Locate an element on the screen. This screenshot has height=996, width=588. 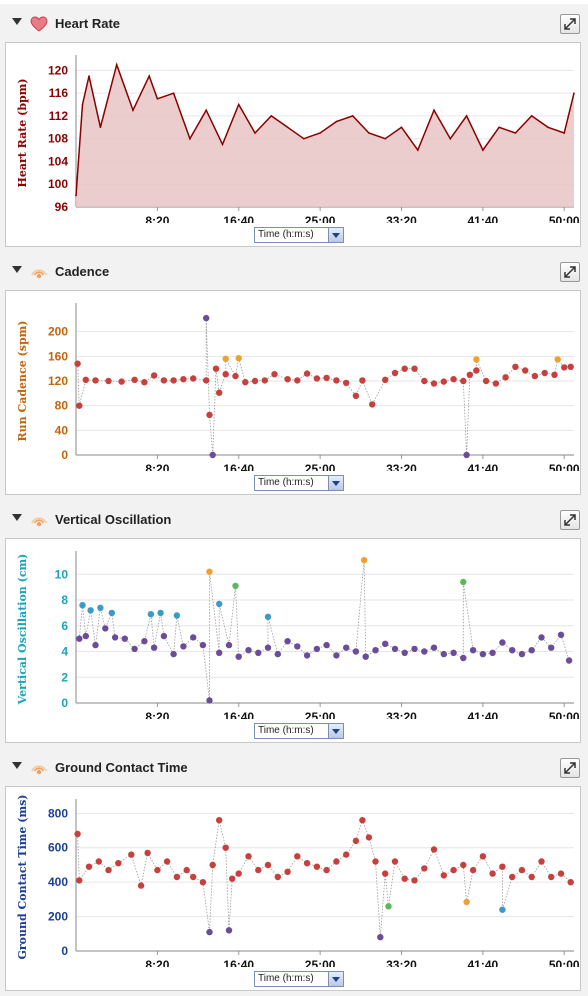
x-tick-label: 16:40 is located at coordinates (238, 466).